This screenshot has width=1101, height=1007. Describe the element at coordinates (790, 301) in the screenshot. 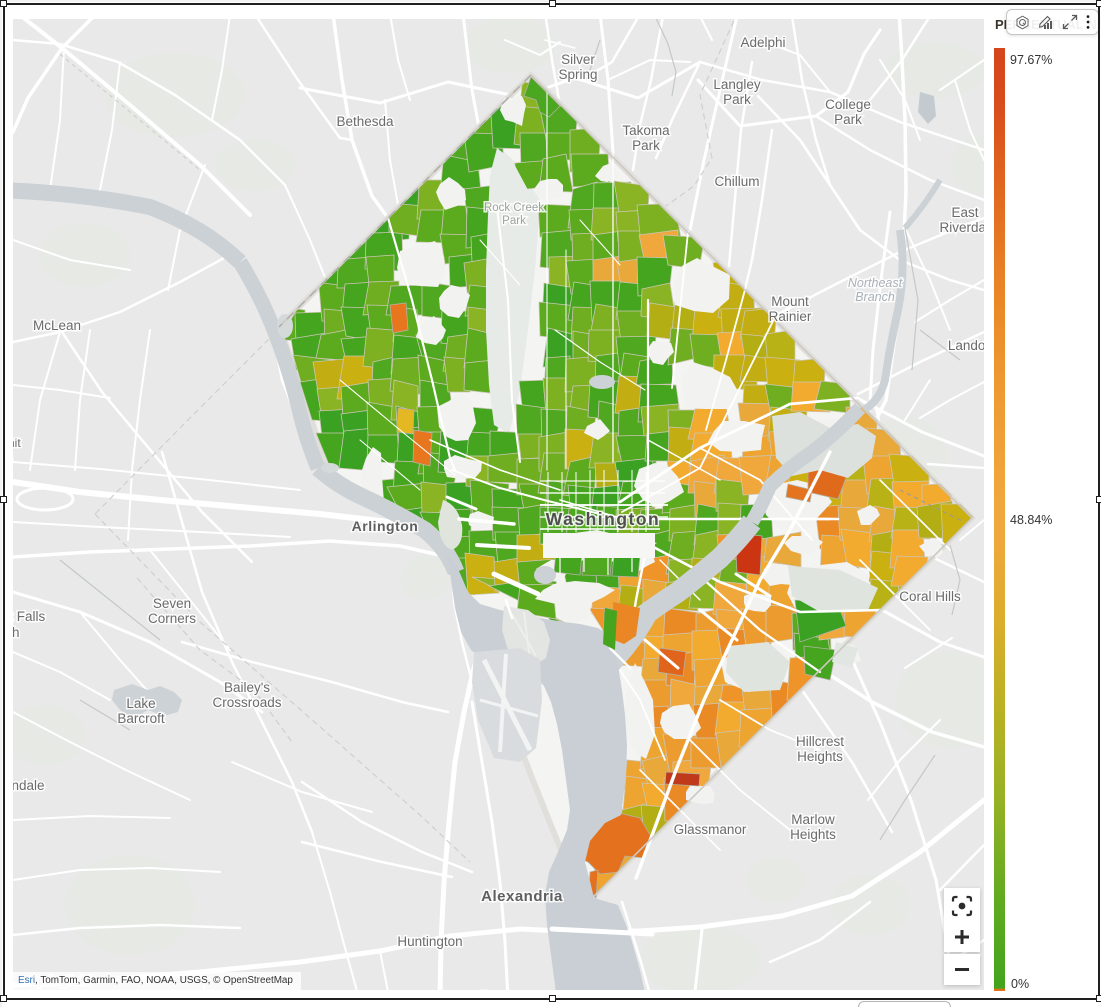

I see `svg-text: Mount` at that location.